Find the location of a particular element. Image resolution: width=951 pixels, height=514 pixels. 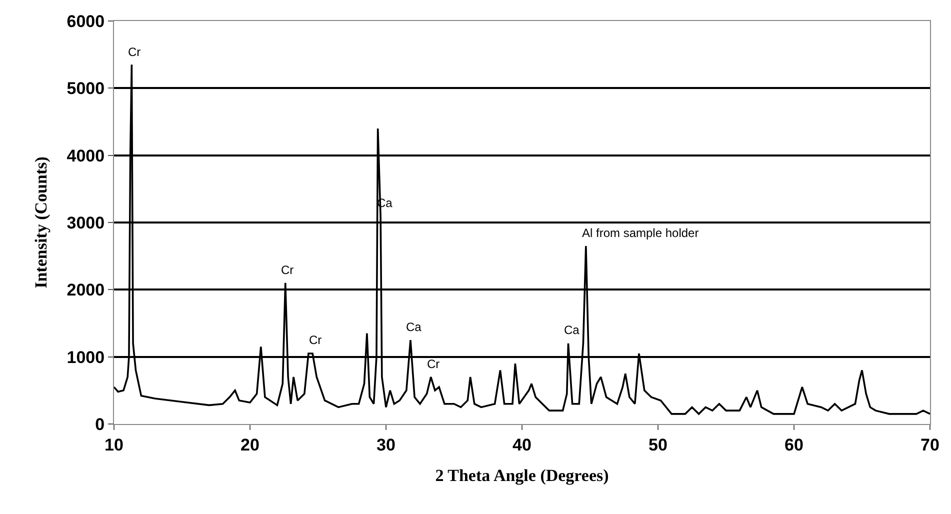

y-tick-label: 0 is located at coordinates (100, 424).